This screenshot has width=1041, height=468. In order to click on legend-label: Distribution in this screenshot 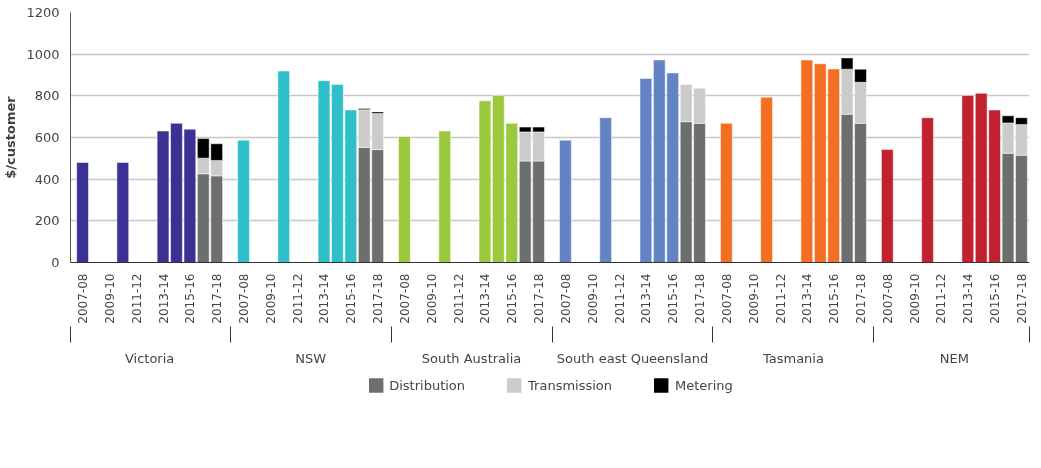, I will do `click(427, 385)`.